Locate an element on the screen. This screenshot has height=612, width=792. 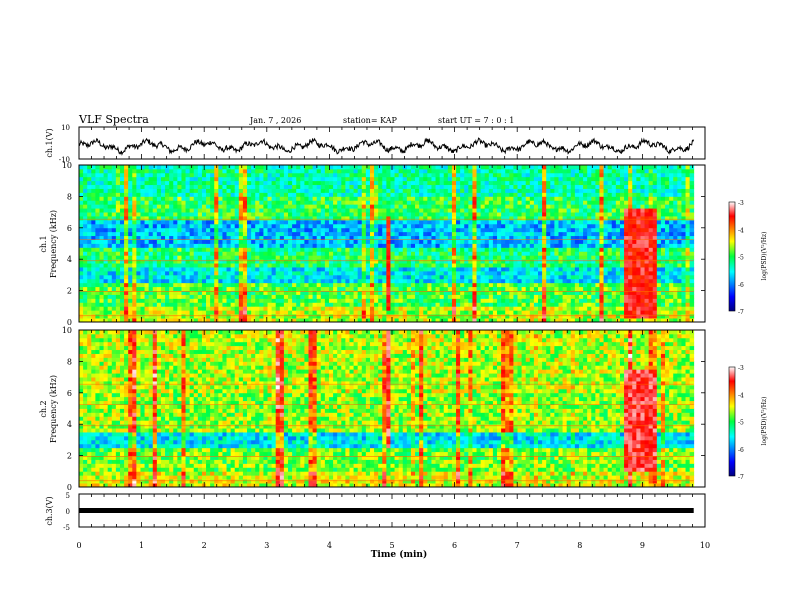
frequency-tick-label: 8 is located at coordinates (69, 196).